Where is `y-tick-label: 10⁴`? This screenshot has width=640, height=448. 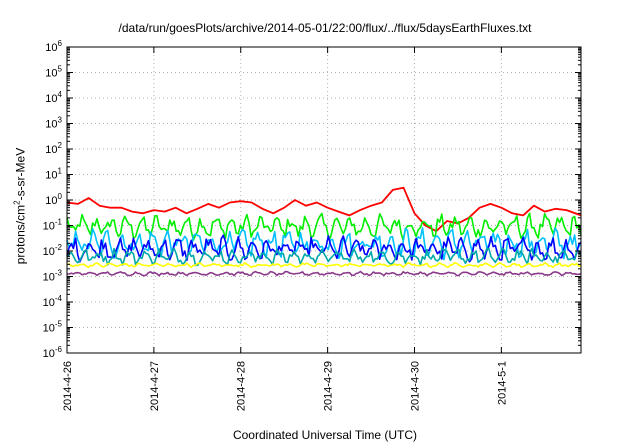 y-tick-label: 10⁴ is located at coordinates (53, 97).